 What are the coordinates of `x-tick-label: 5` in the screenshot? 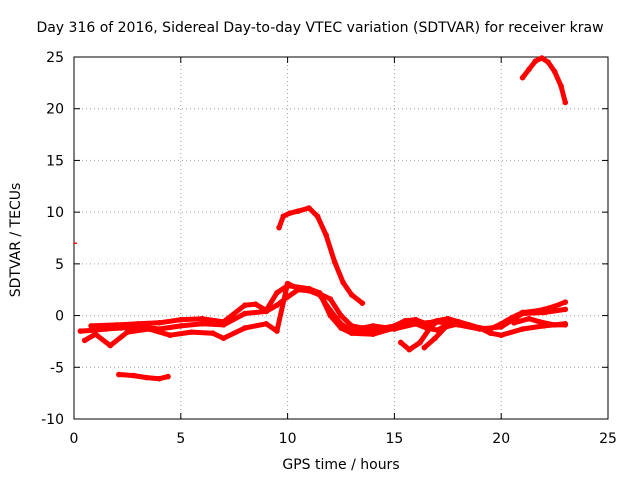 It's located at (180, 439).